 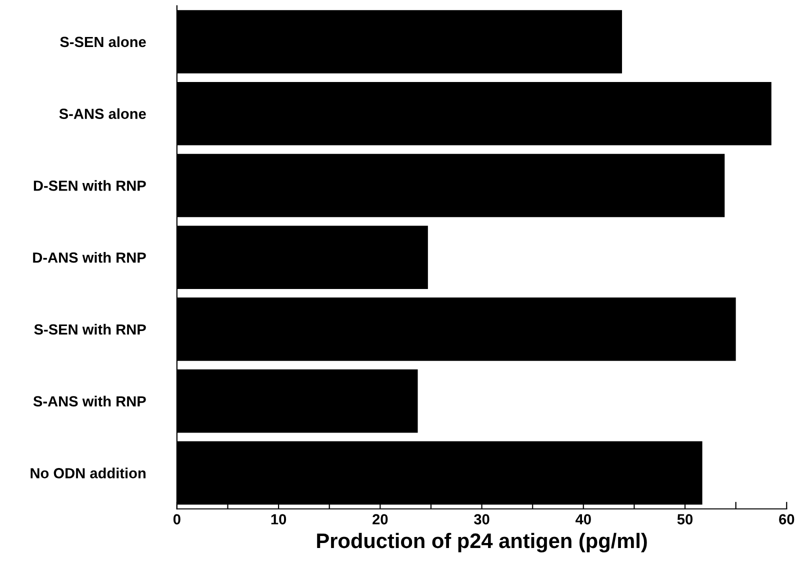 I want to click on x-tick-label: 10, so click(x=278, y=519).